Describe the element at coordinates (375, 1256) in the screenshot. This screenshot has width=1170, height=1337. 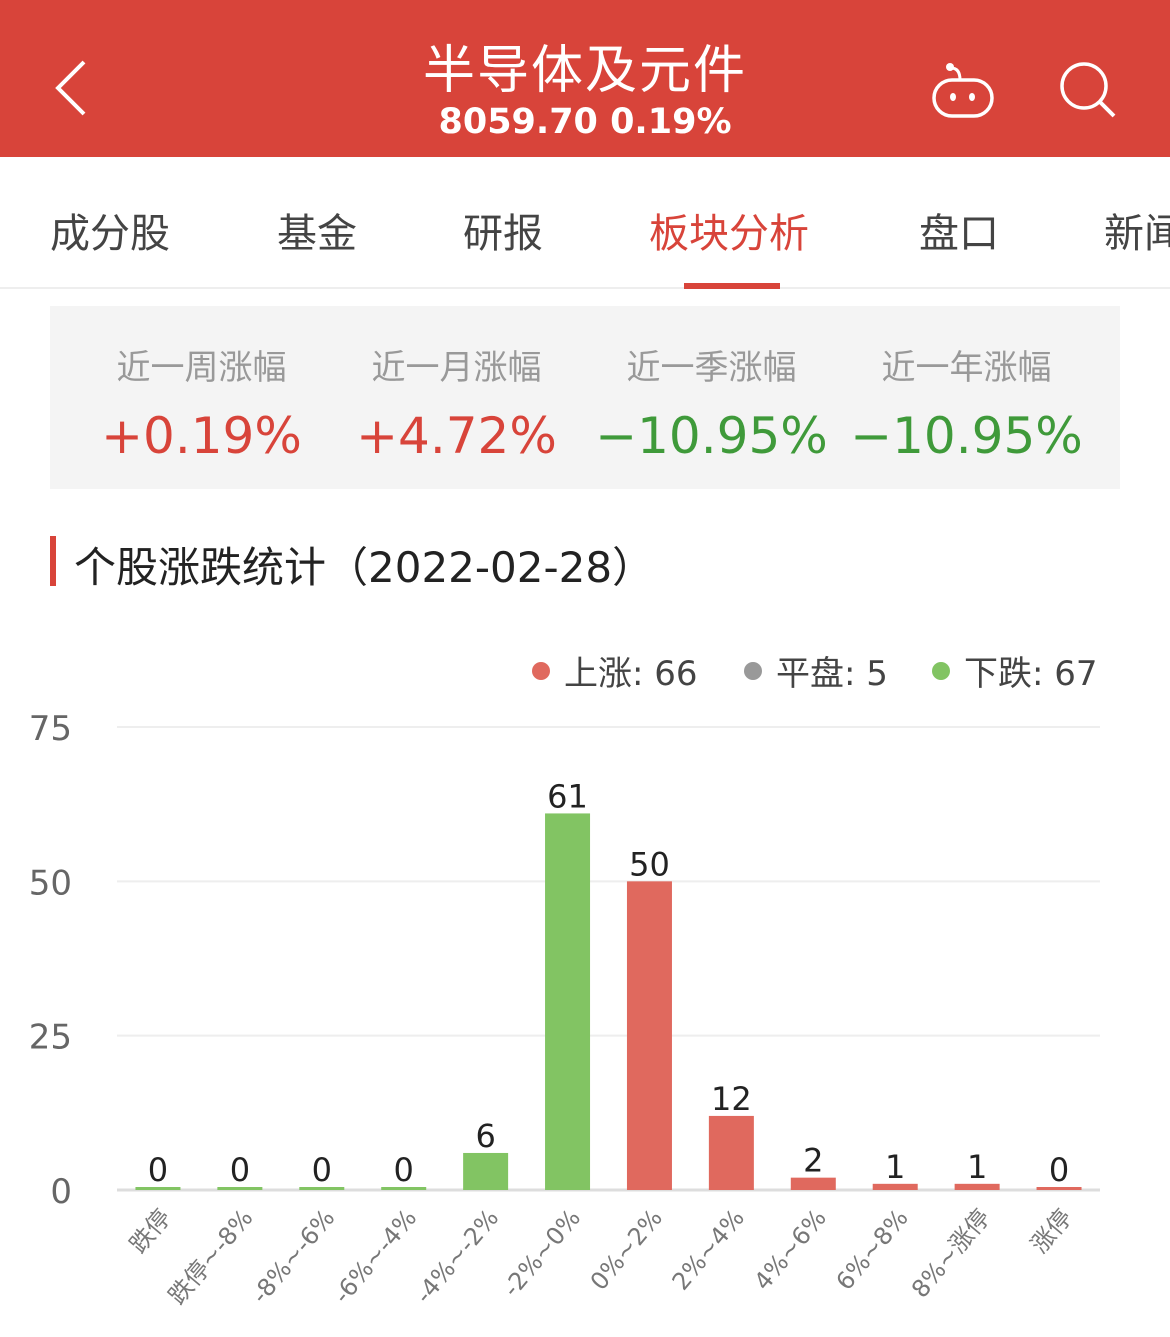
I see `x-tick-label: -6%~-4%` at that location.